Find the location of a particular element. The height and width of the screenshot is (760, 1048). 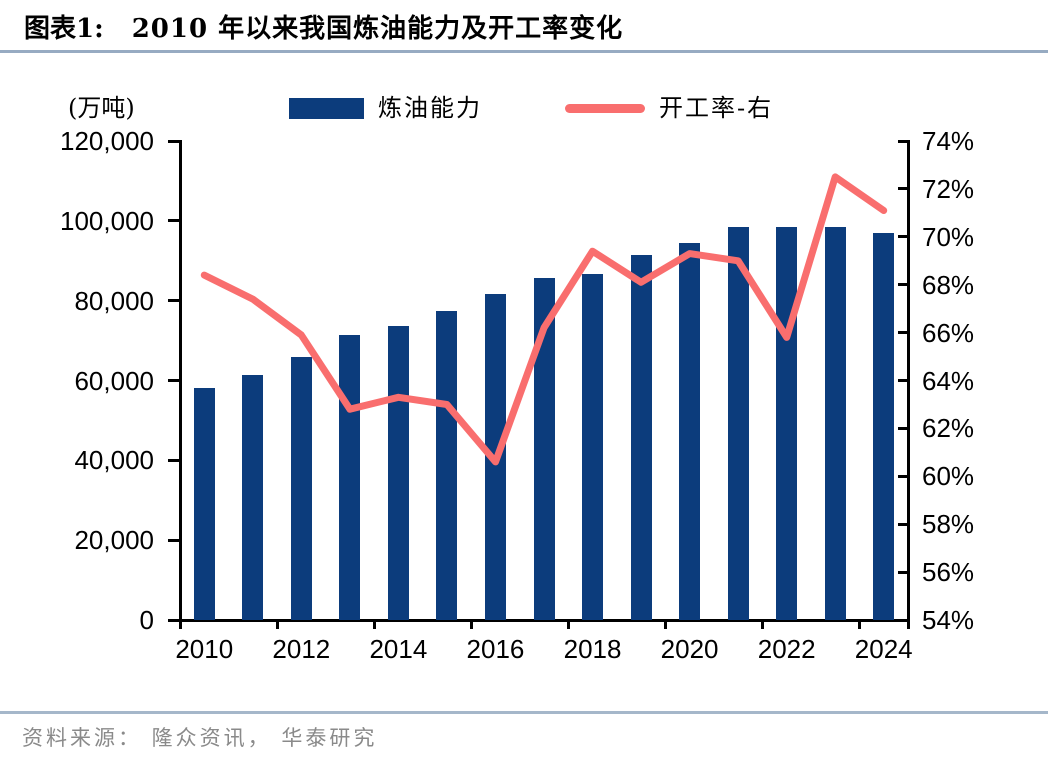

legend-item-utilization: 开工率-右 is located at coordinates (669, 105).